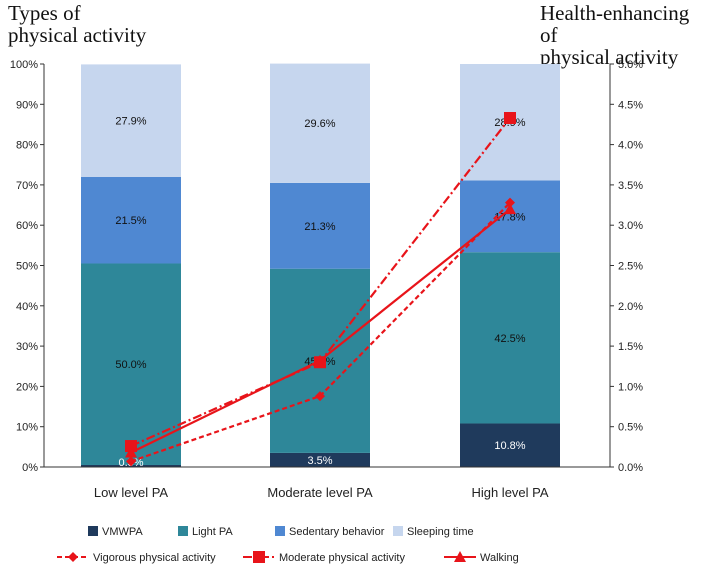 The width and height of the screenshot is (709, 569). What do you see at coordinates (509, 492) in the screenshot?
I see `x-category-label: High level PA` at bounding box center [509, 492].